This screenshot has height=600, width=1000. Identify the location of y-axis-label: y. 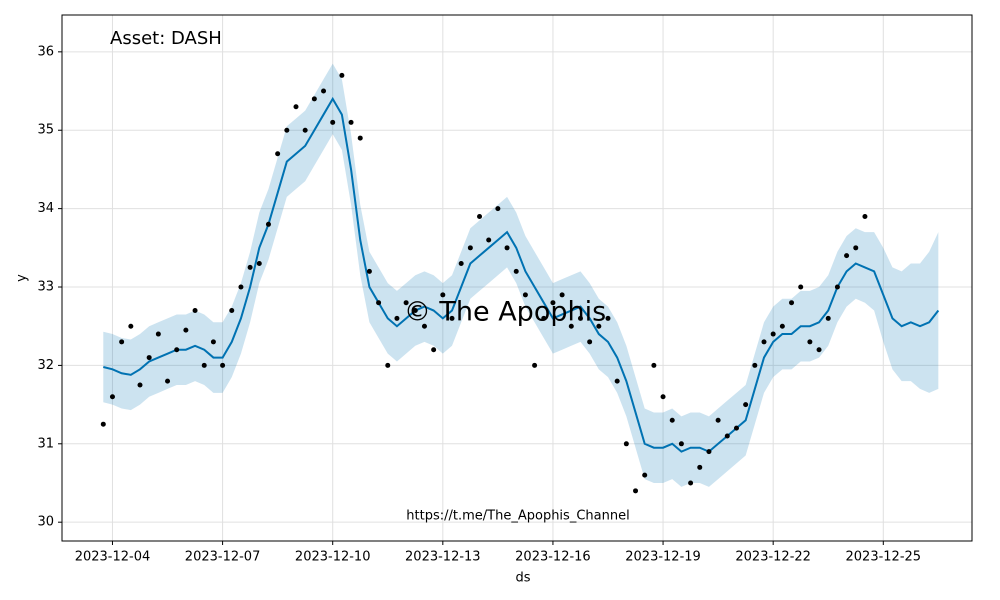
(22, 278).